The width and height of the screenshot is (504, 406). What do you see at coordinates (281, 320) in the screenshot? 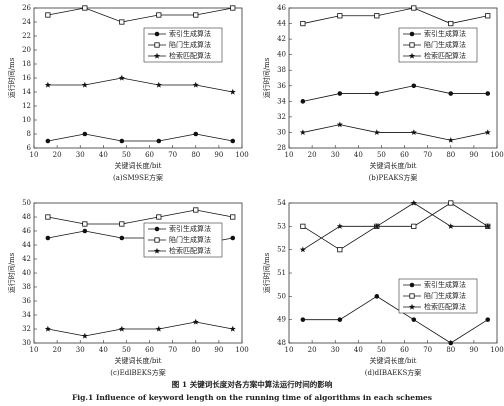
I see `y-tick-label: 49` at bounding box center [281, 320].